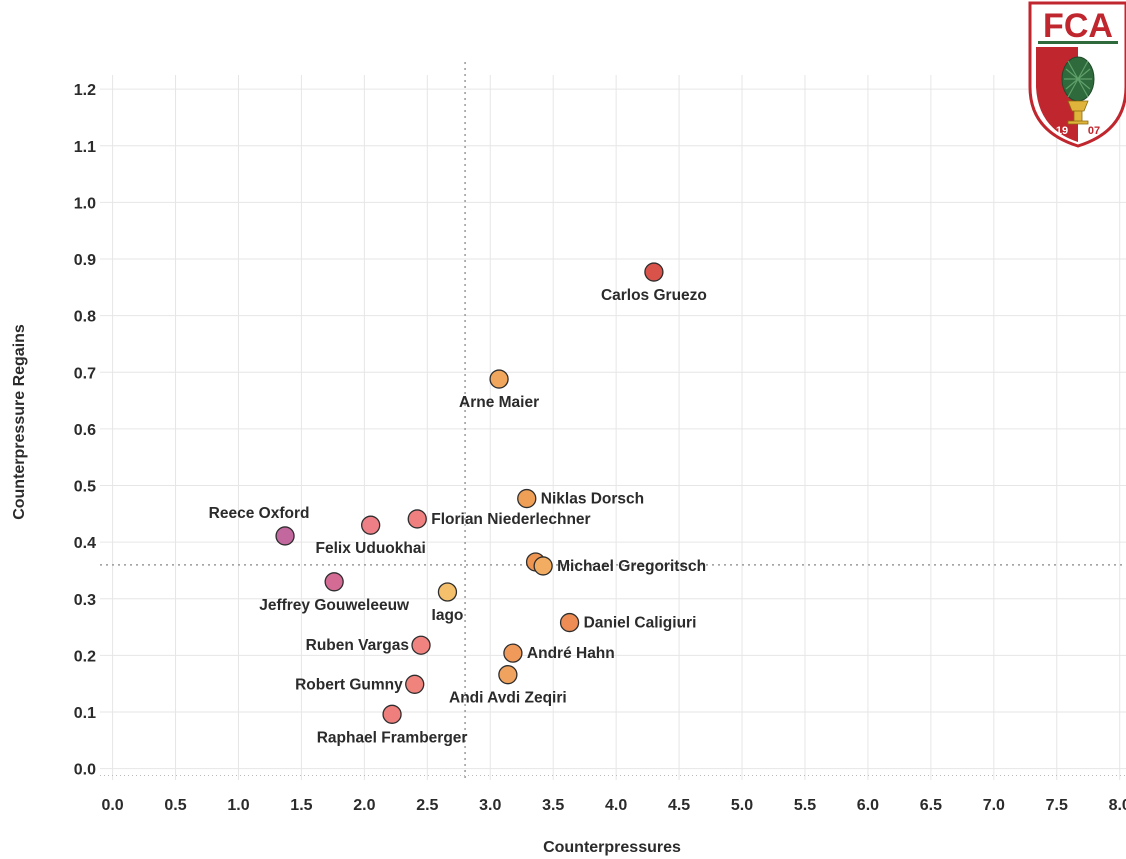  What do you see at coordinates (490, 805) in the screenshot?
I see `x-tick-label: 3.0` at bounding box center [490, 805].